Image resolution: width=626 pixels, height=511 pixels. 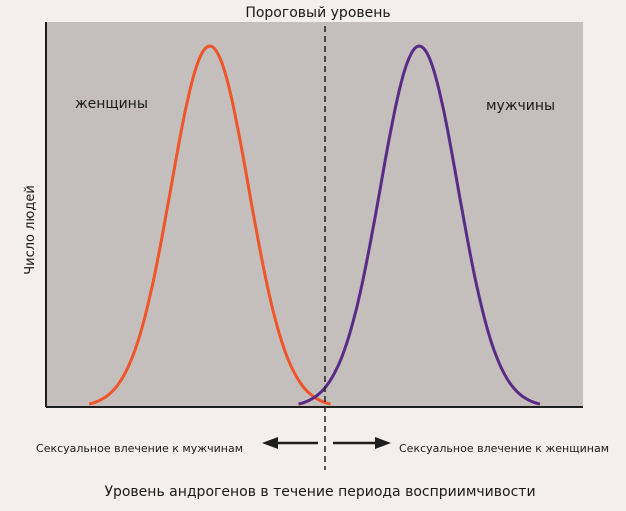 I want to click on arrow-left, so click(x=290, y=443).